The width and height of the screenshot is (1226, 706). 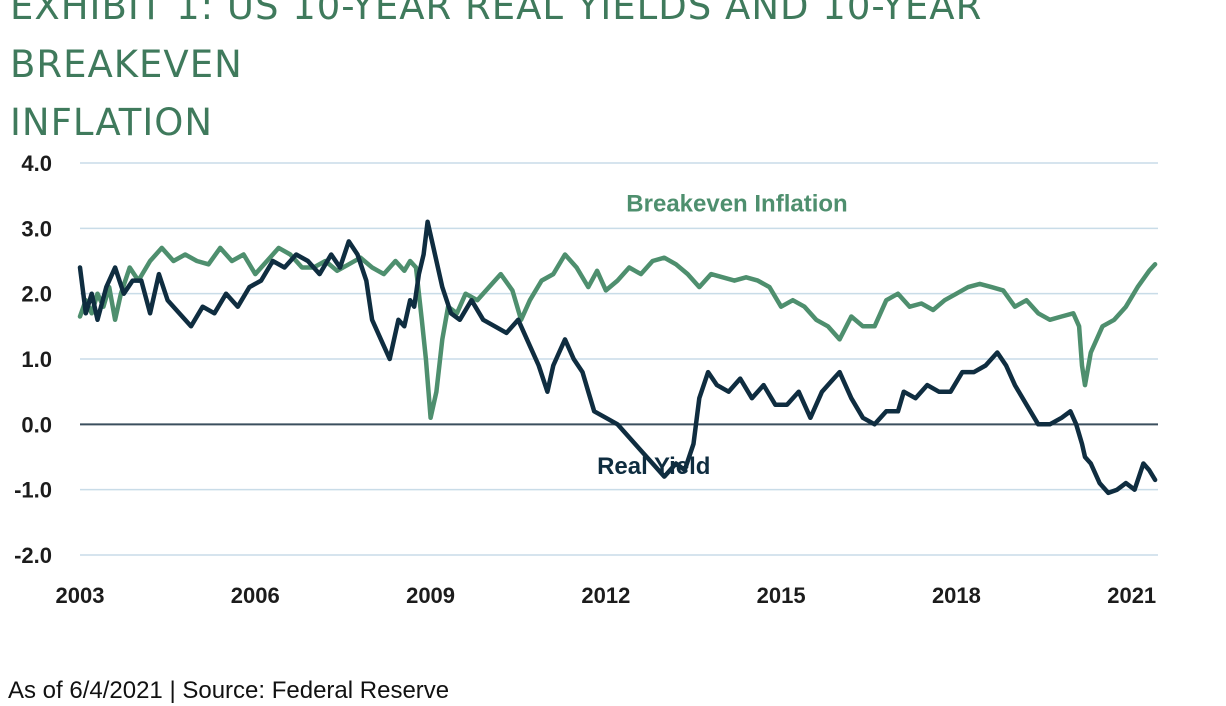 What do you see at coordinates (36, 424) in the screenshot?
I see `y-tick-label: 0.0` at bounding box center [36, 424].